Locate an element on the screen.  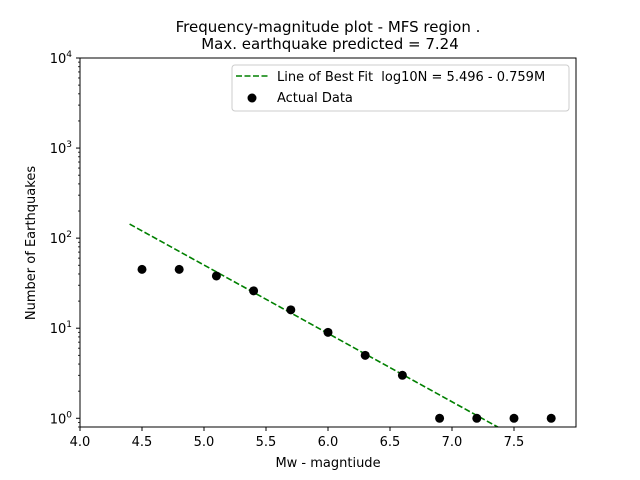
x-tick-label: 6.0 is located at coordinates (328, 442).